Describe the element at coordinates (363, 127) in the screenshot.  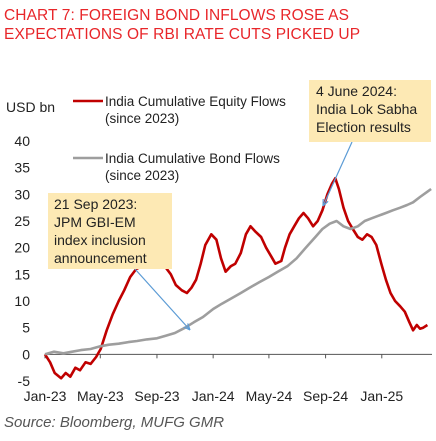
I see `annotation-text-election: Election results` at that location.